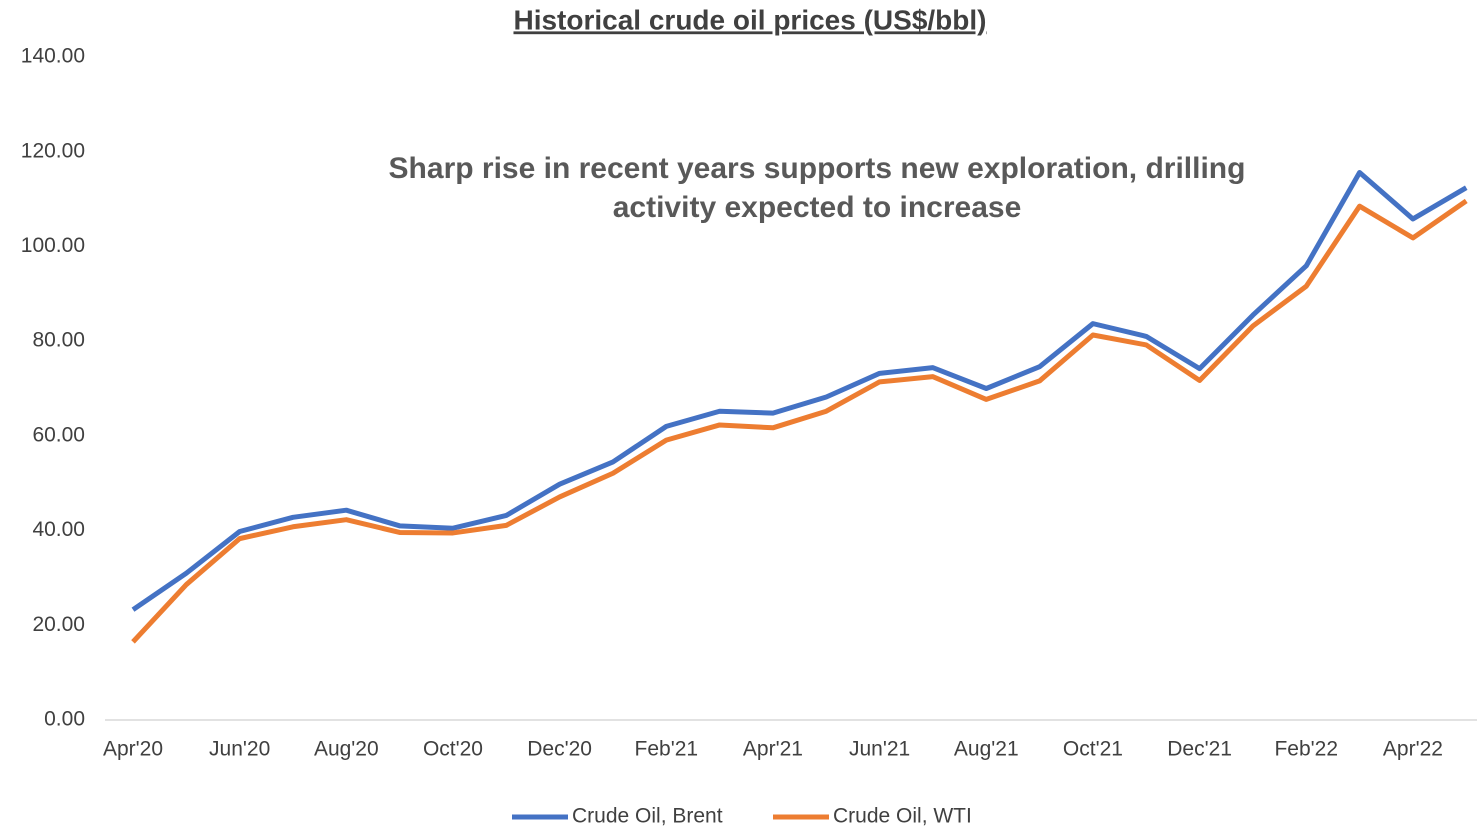 The height and width of the screenshot is (830, 1477). I want to click on legend-label: Crude Oil, Brent, so click(647, 816).